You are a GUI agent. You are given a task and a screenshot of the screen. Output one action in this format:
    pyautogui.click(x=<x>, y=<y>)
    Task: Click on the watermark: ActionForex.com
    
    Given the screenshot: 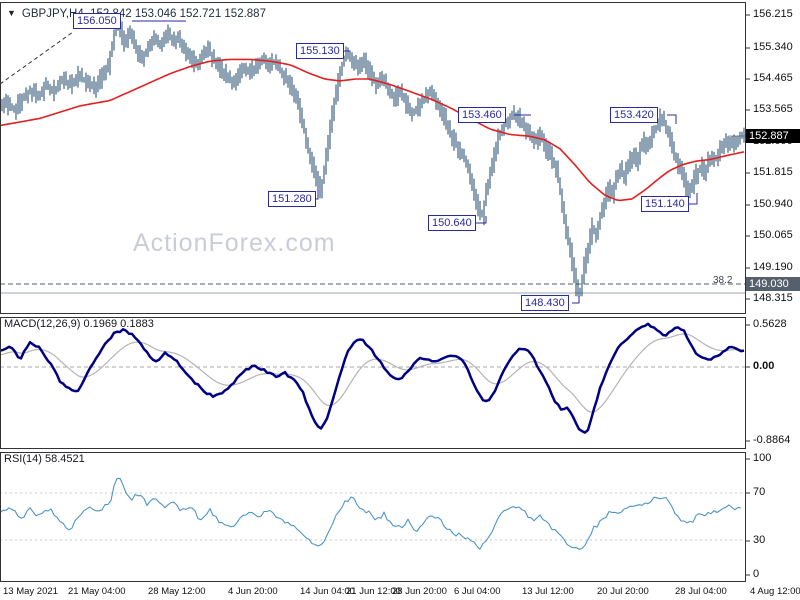 What is the action you would take?
    pyautogui.click(x=234, y=243)
    